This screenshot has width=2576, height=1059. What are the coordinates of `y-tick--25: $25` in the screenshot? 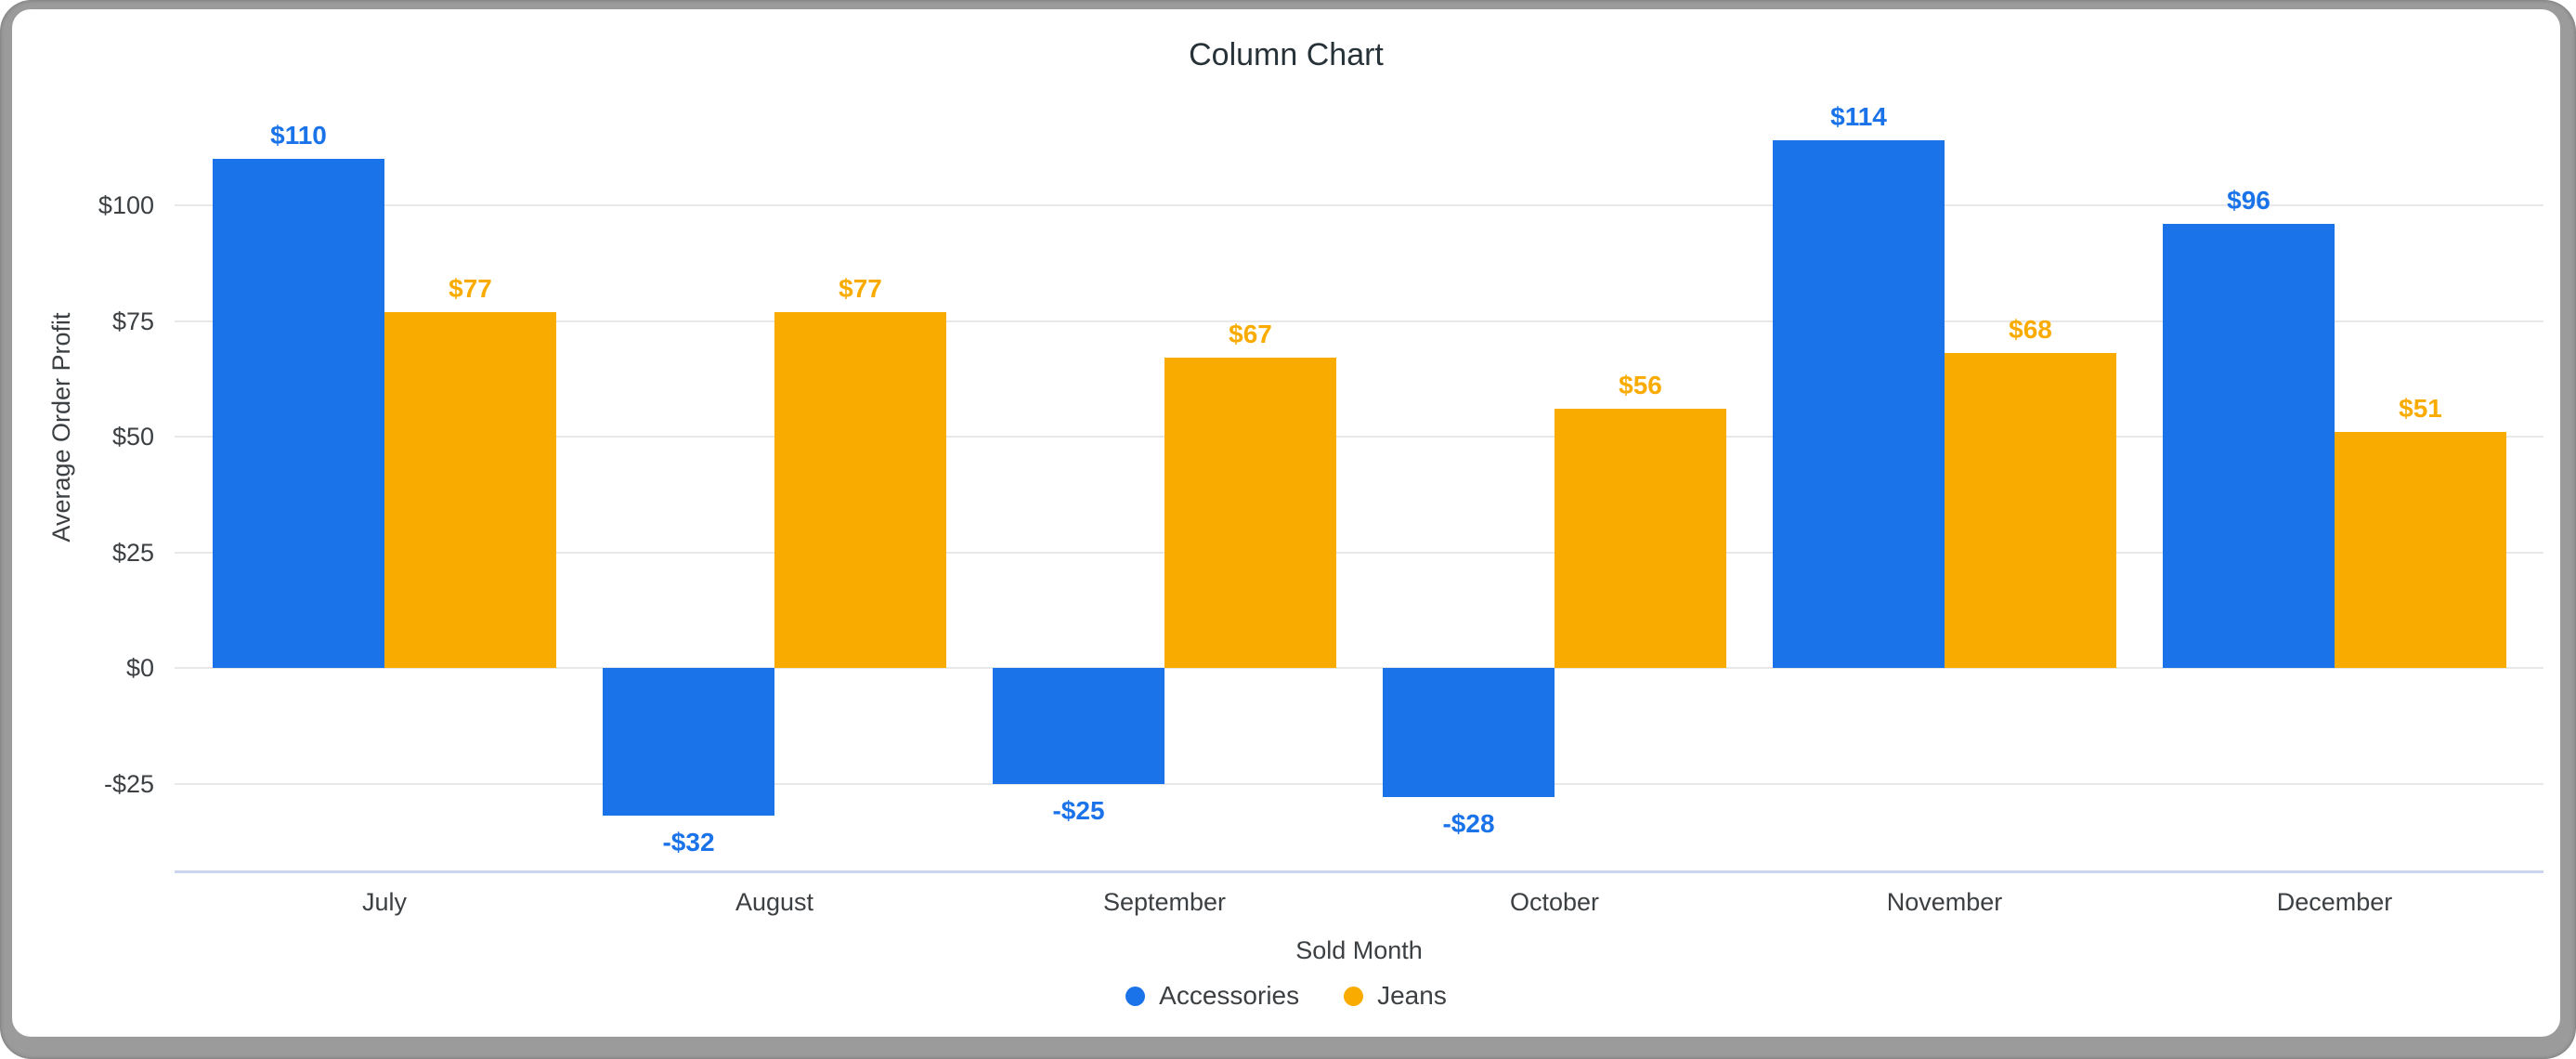 It's located at (132, 552).